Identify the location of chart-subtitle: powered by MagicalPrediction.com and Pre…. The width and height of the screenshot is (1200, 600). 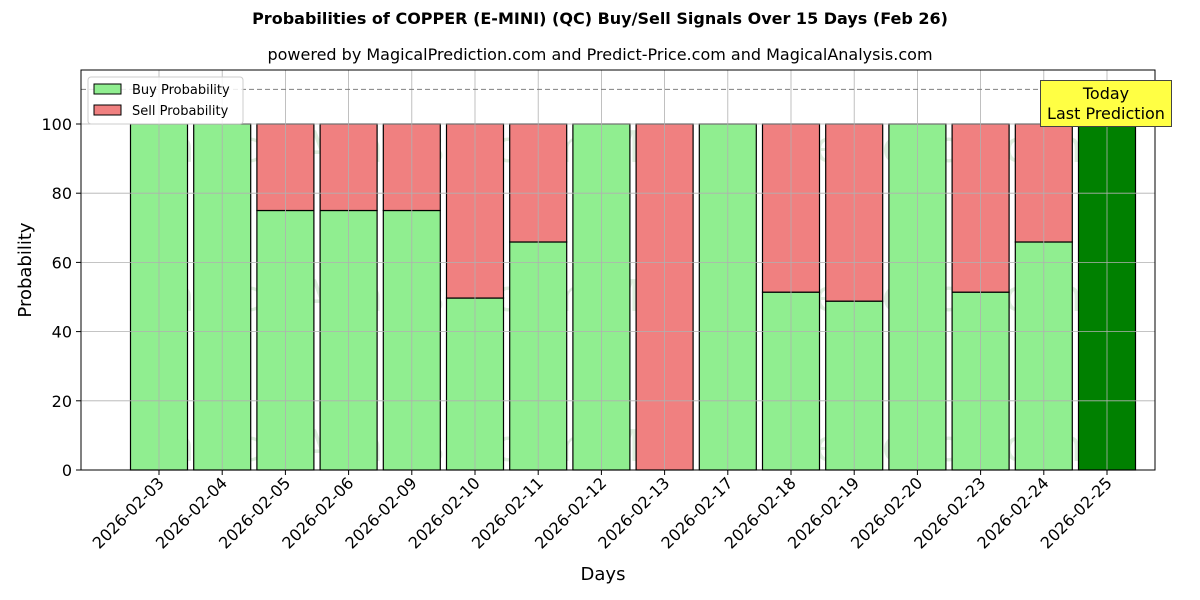
(600, 54).